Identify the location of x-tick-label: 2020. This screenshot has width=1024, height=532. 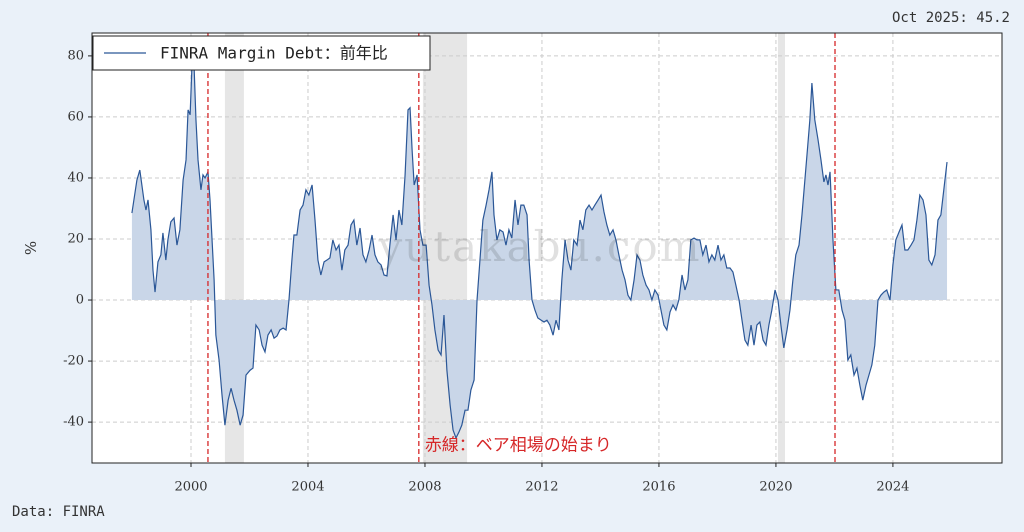
(775, 487).